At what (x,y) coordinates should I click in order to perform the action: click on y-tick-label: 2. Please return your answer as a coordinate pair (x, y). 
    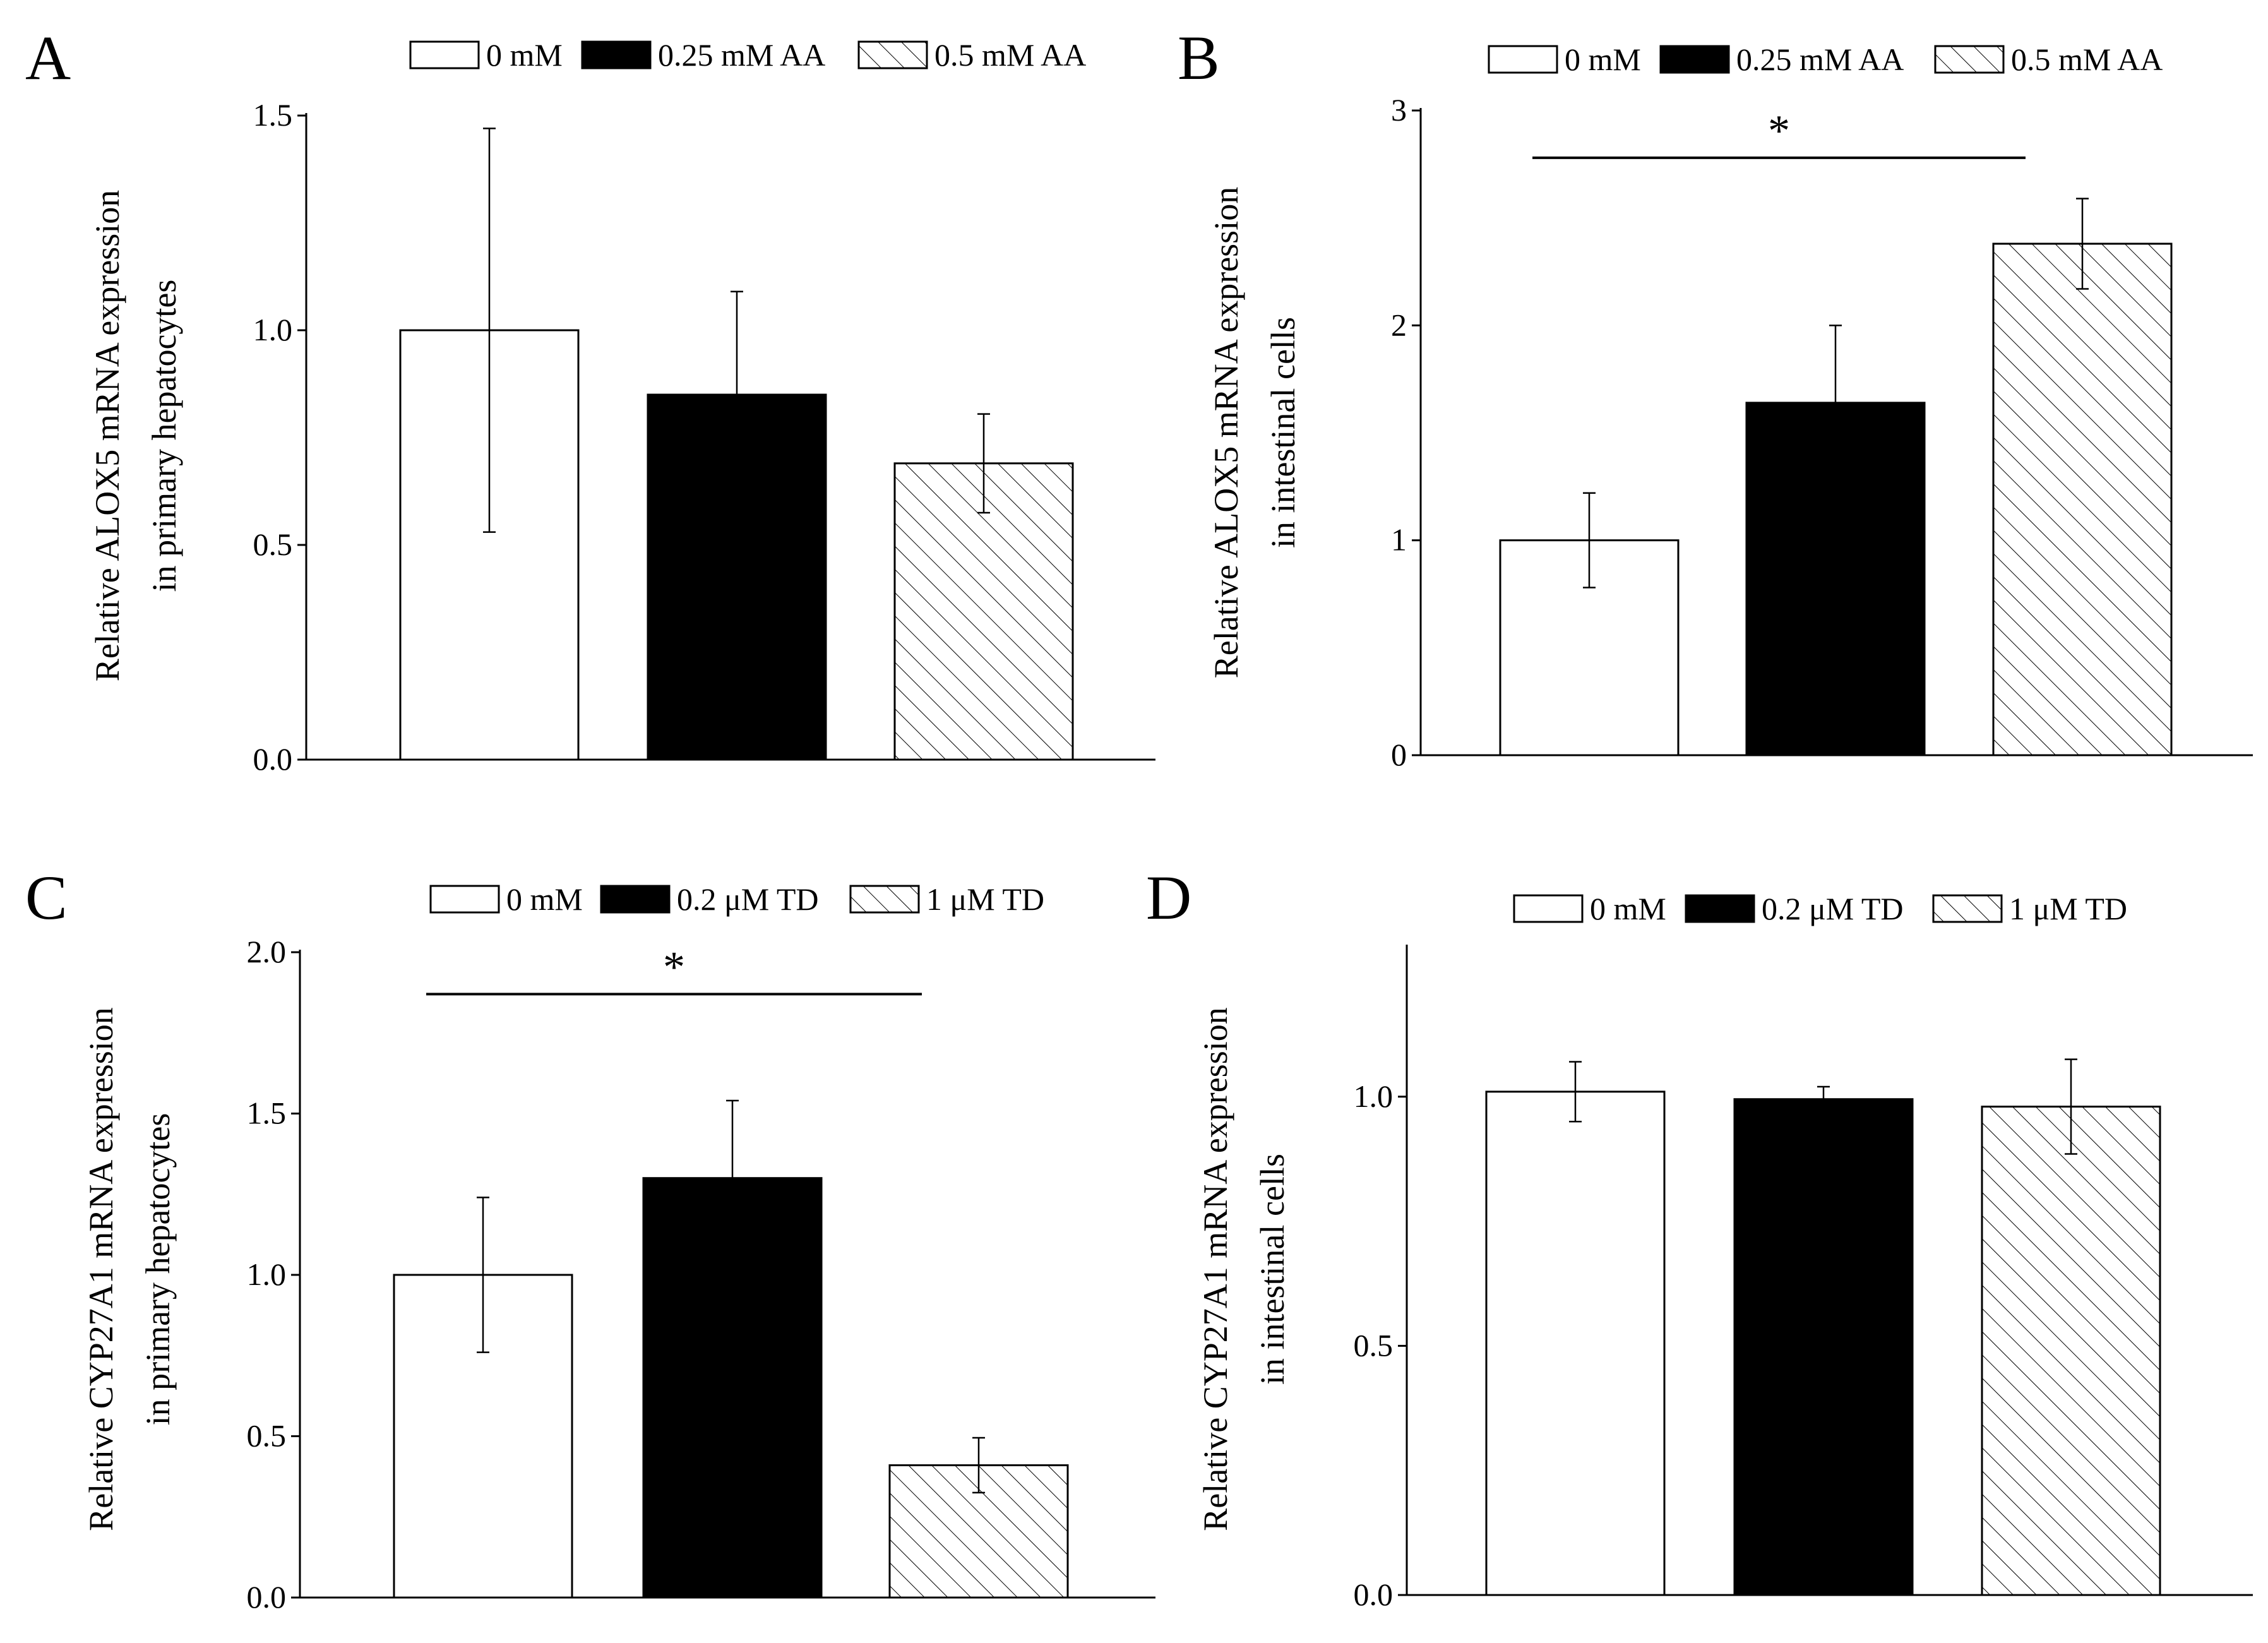
    Looking at the image, I should click on (1399, 324).